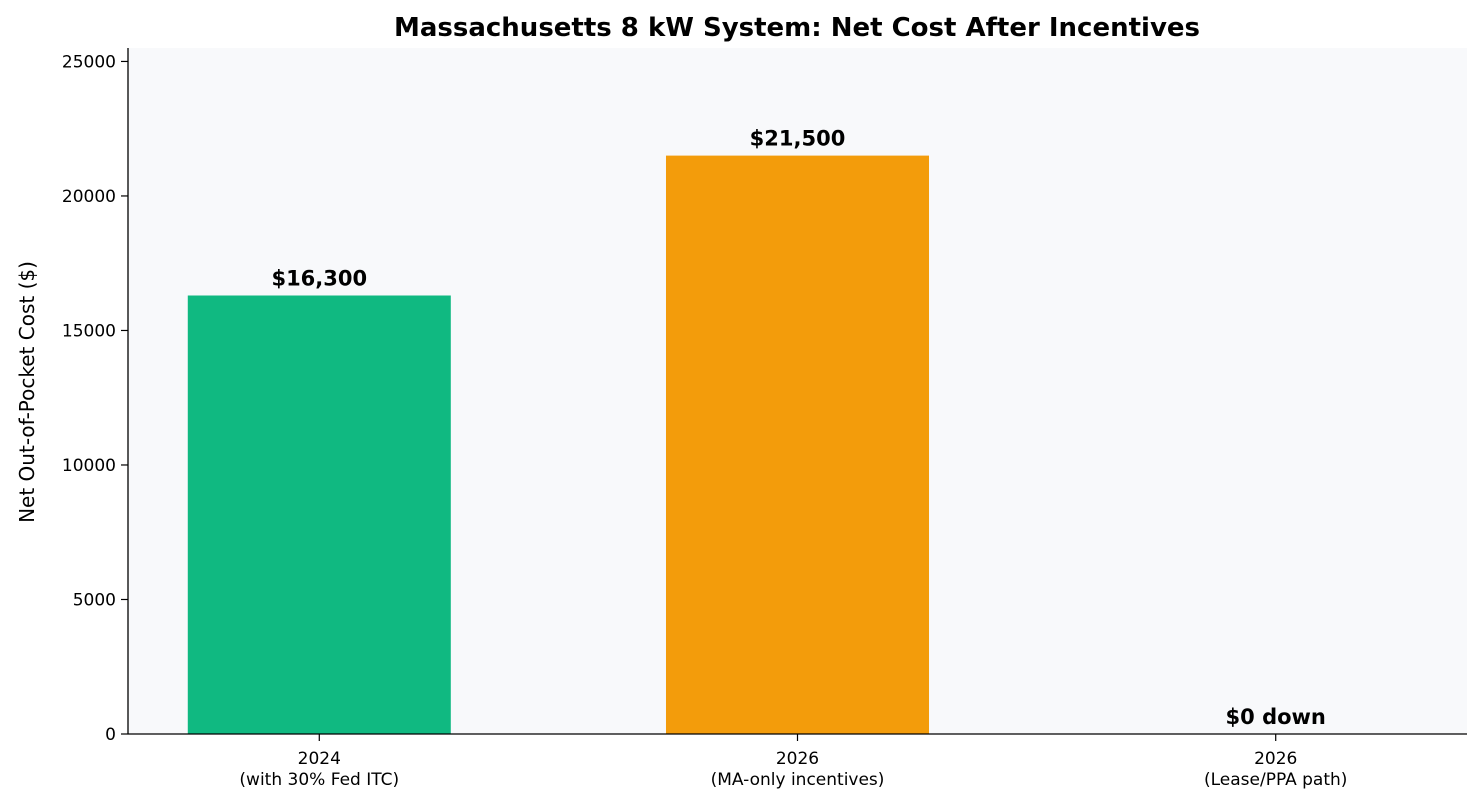 The height and width of the screenshot is (807, 1482). I want to click on x-tick-label-1: 2026 (MA-only incentives), so click(798, 769).